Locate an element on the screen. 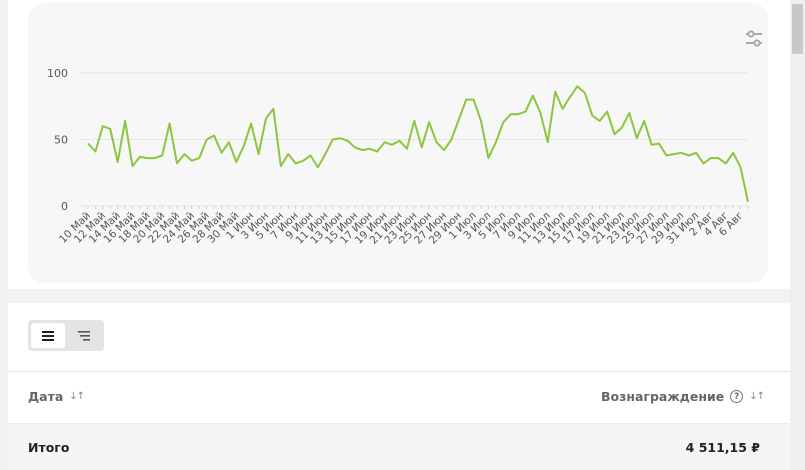 The width and height of the screenshot is (805, 470). column-header-reward: Вознаграждение ? ↓↑ is located at coordinates (682, 396).